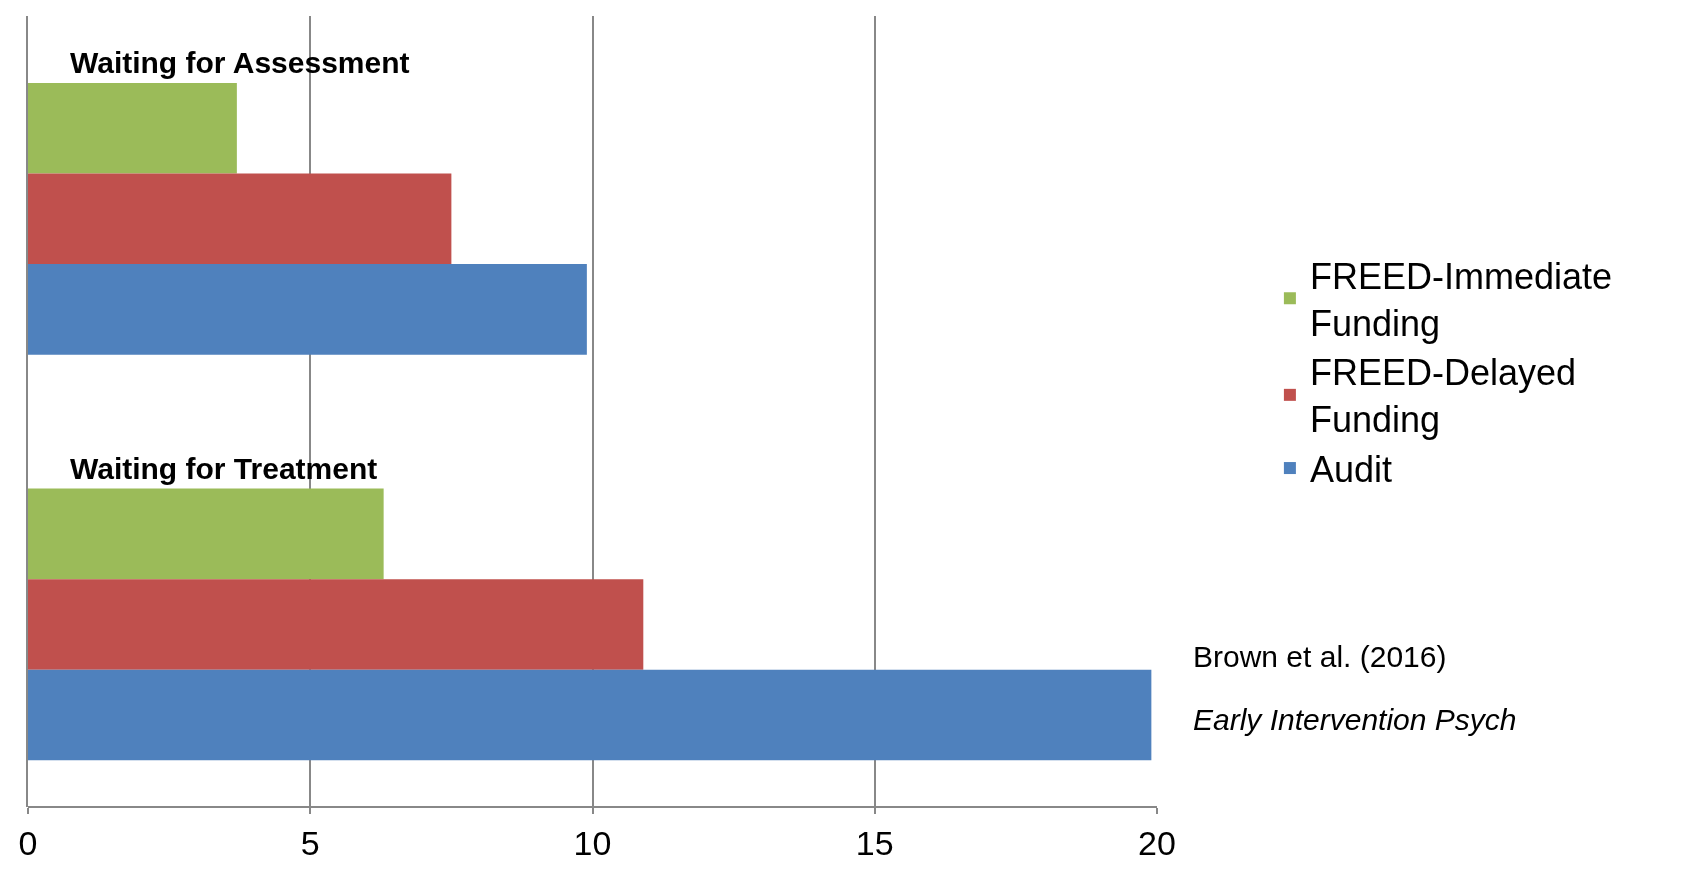 The width and height of the screenshot is (1683, 888). What do you see at coordinates (1442, 396) in the screenshot?
I see `legend-label: FREED-Delayed Funding` at bounding box center [1442, 396].